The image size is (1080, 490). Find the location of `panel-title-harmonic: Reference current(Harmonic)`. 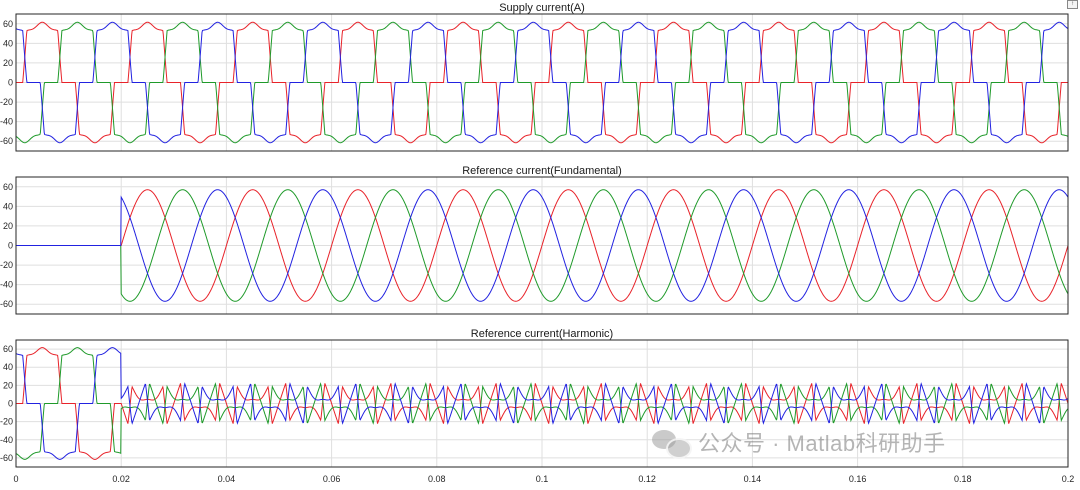

panel-title-harmonic: Reference current(Harmonic) is located at coordinates (542, 334).